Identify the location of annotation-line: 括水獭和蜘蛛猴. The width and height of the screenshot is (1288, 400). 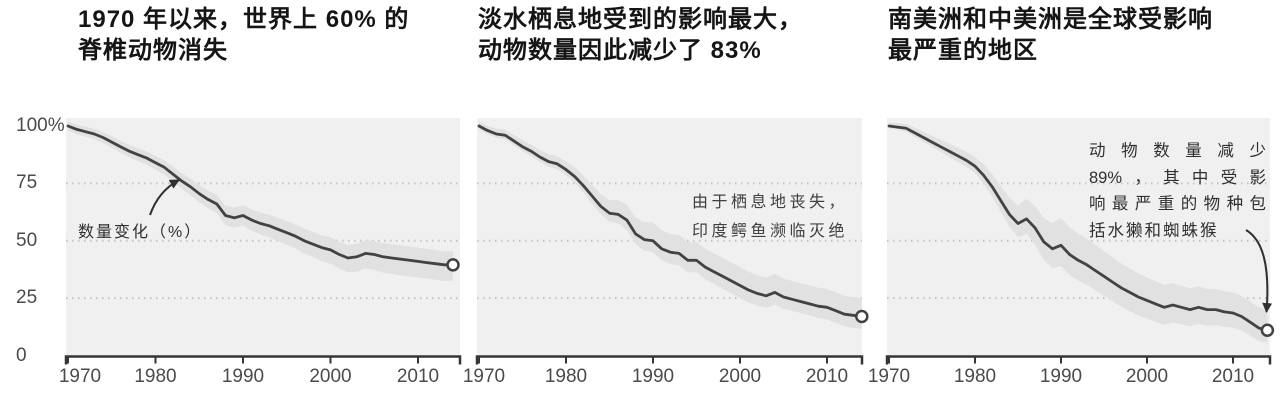
(1154, 230).